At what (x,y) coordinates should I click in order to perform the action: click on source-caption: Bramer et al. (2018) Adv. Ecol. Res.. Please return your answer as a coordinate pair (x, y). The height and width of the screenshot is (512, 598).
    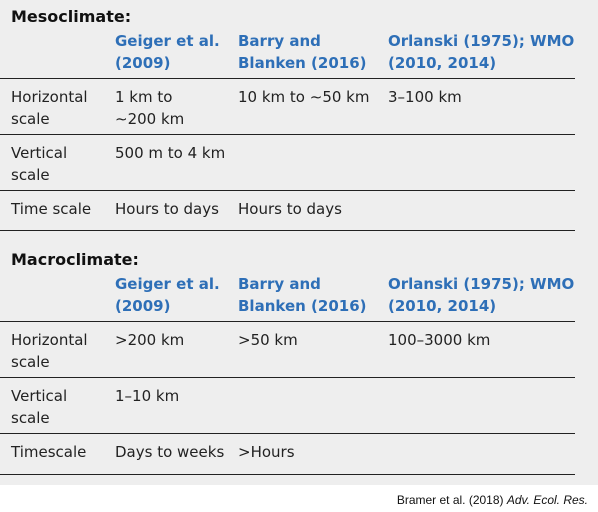
    Looking at the image, I should click on (492, 500).